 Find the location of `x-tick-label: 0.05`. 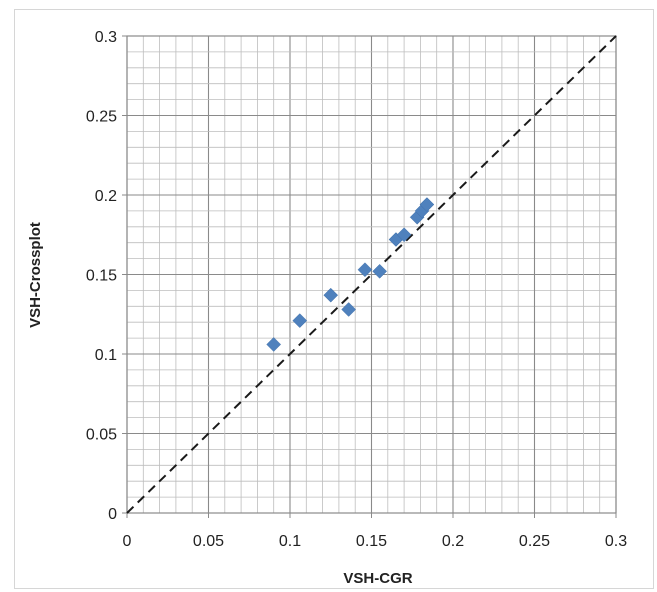

x-tick-label: 0.05 is located at coordinates (208, 541).